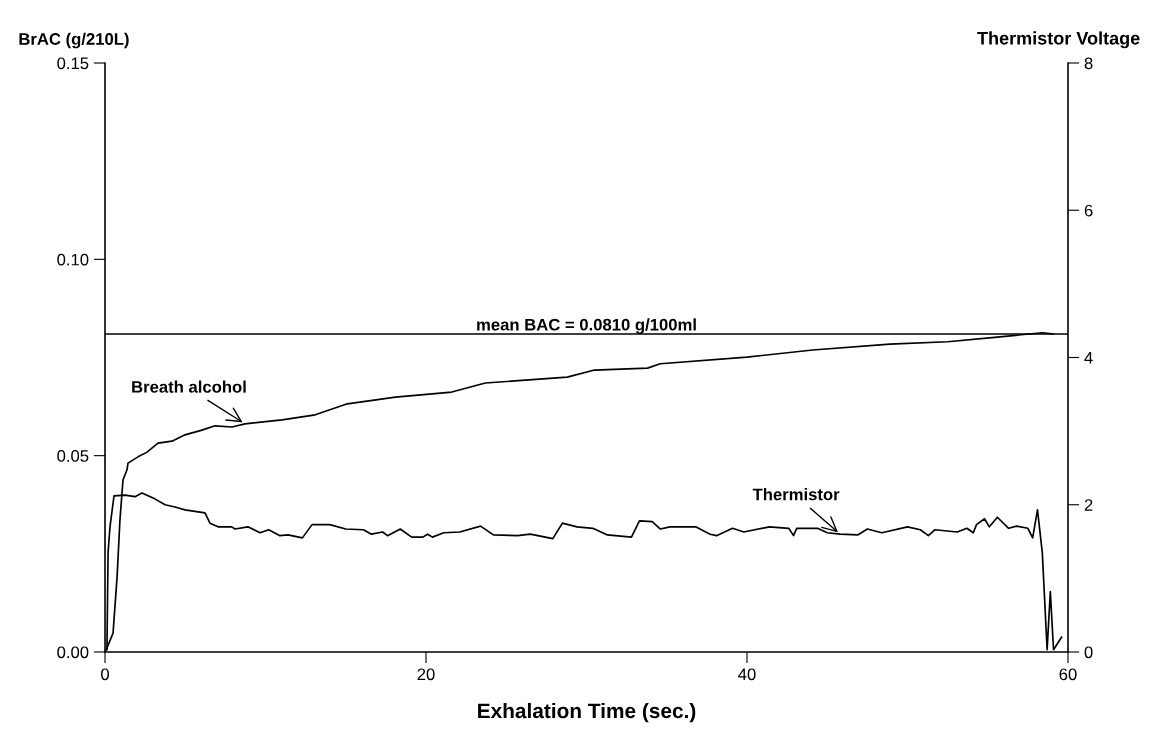 This screenshot has height=743, width=1163. What do you see at coordinates (105, 674) in the screenshot?
I see `x-tick-label: 0` at bounding box center [105, 674].